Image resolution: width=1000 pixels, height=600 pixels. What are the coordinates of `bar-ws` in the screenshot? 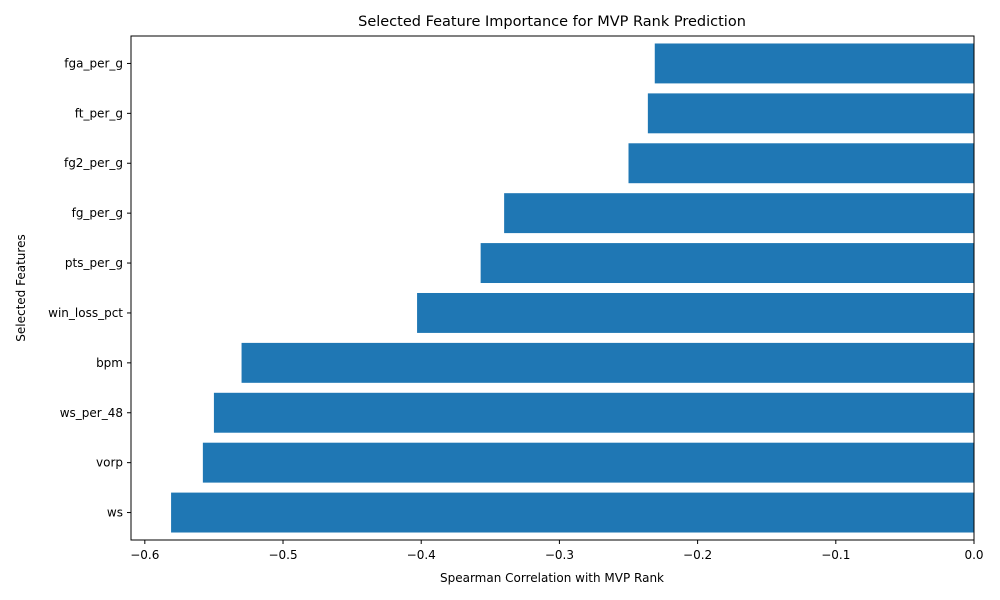 It's located at (573, 512).